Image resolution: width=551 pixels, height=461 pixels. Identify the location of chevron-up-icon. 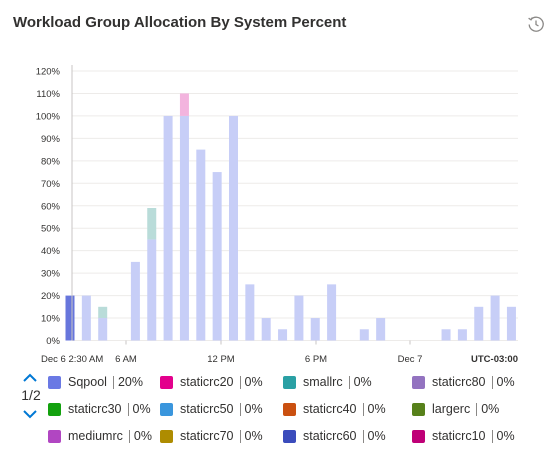
(30, 378).